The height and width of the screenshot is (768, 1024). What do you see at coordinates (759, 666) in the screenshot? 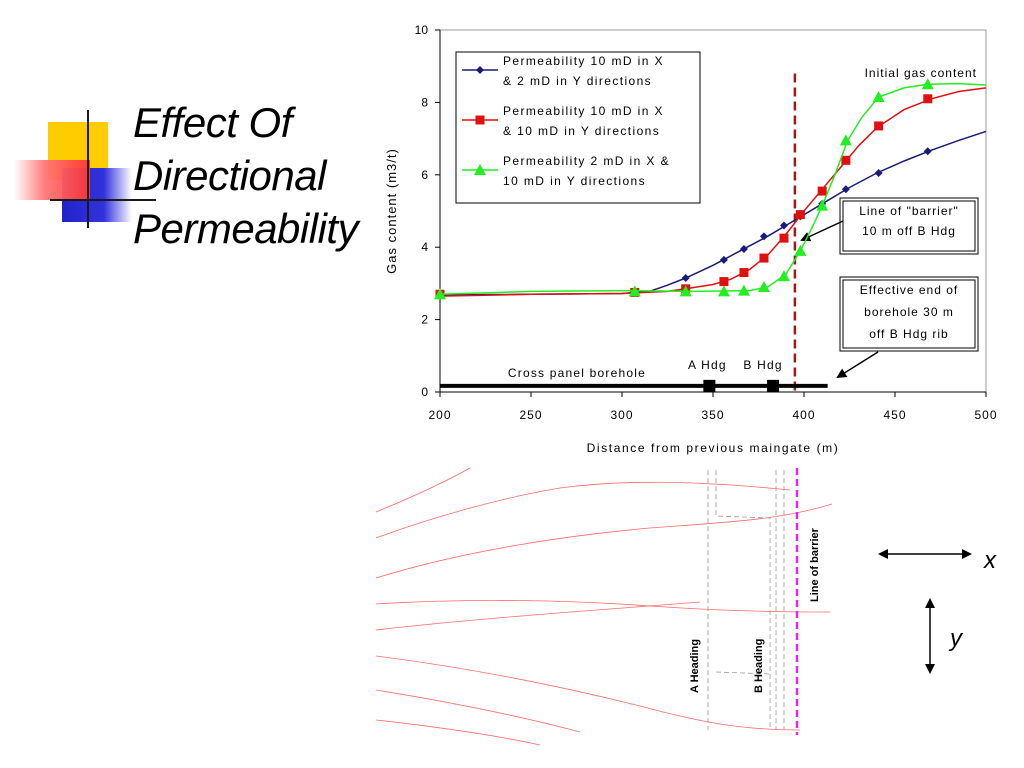
I see `b-heading-label: B Heading` at bounding box center [759, 666].